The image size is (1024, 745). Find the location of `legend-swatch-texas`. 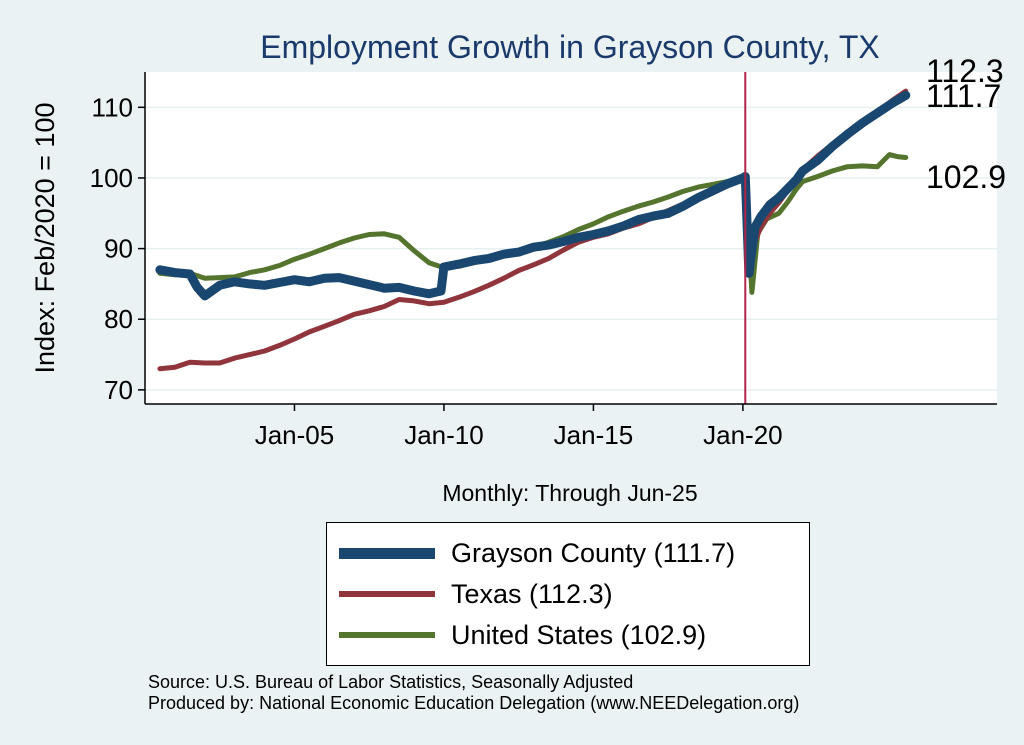

legend-swatch-texas is located at coordinates (387, 594).